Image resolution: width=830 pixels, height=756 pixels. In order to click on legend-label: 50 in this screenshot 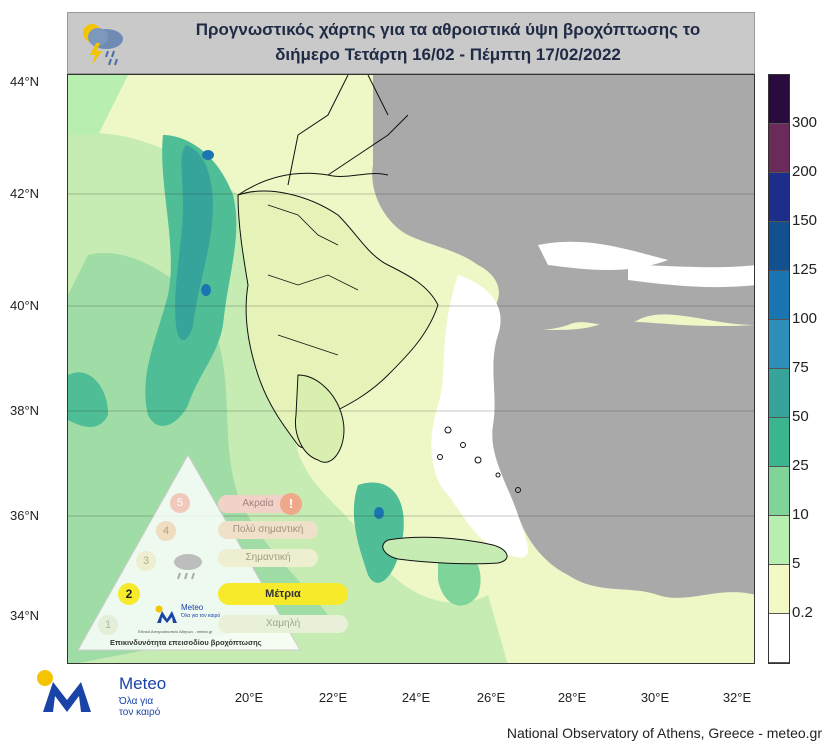, I will do `click(800, 416)`.